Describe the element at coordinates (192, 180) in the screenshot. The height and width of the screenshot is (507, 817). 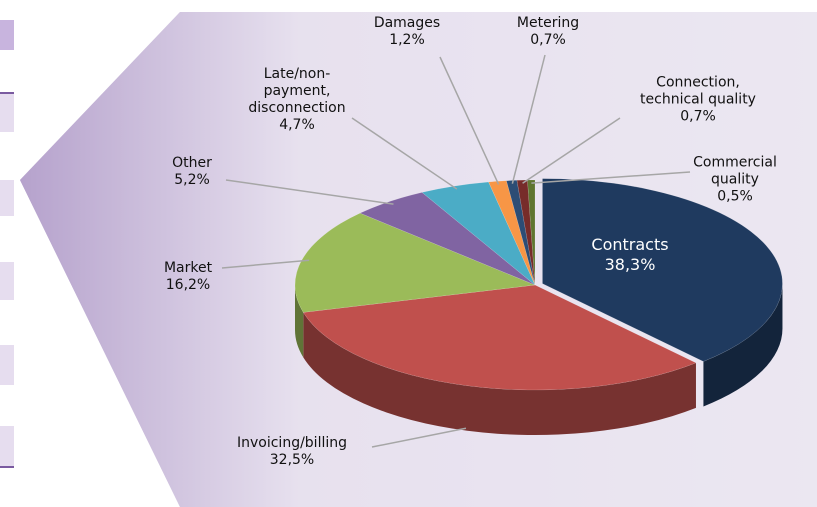
I see `value-label: 5,2%` at that location.